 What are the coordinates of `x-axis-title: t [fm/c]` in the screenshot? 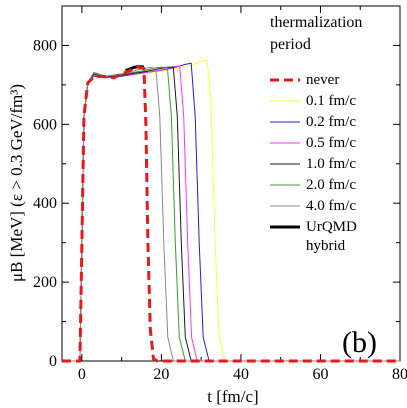 It's located at (232, 396).